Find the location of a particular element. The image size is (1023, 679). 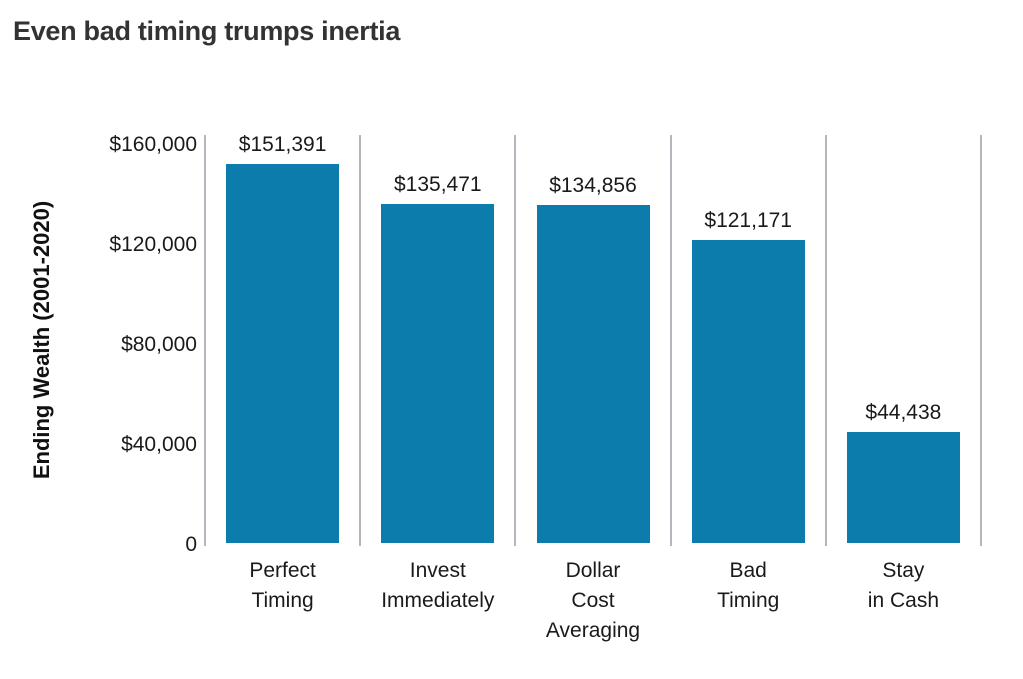

bar-value-label: $151,391 is located at coordinates (282, 144).